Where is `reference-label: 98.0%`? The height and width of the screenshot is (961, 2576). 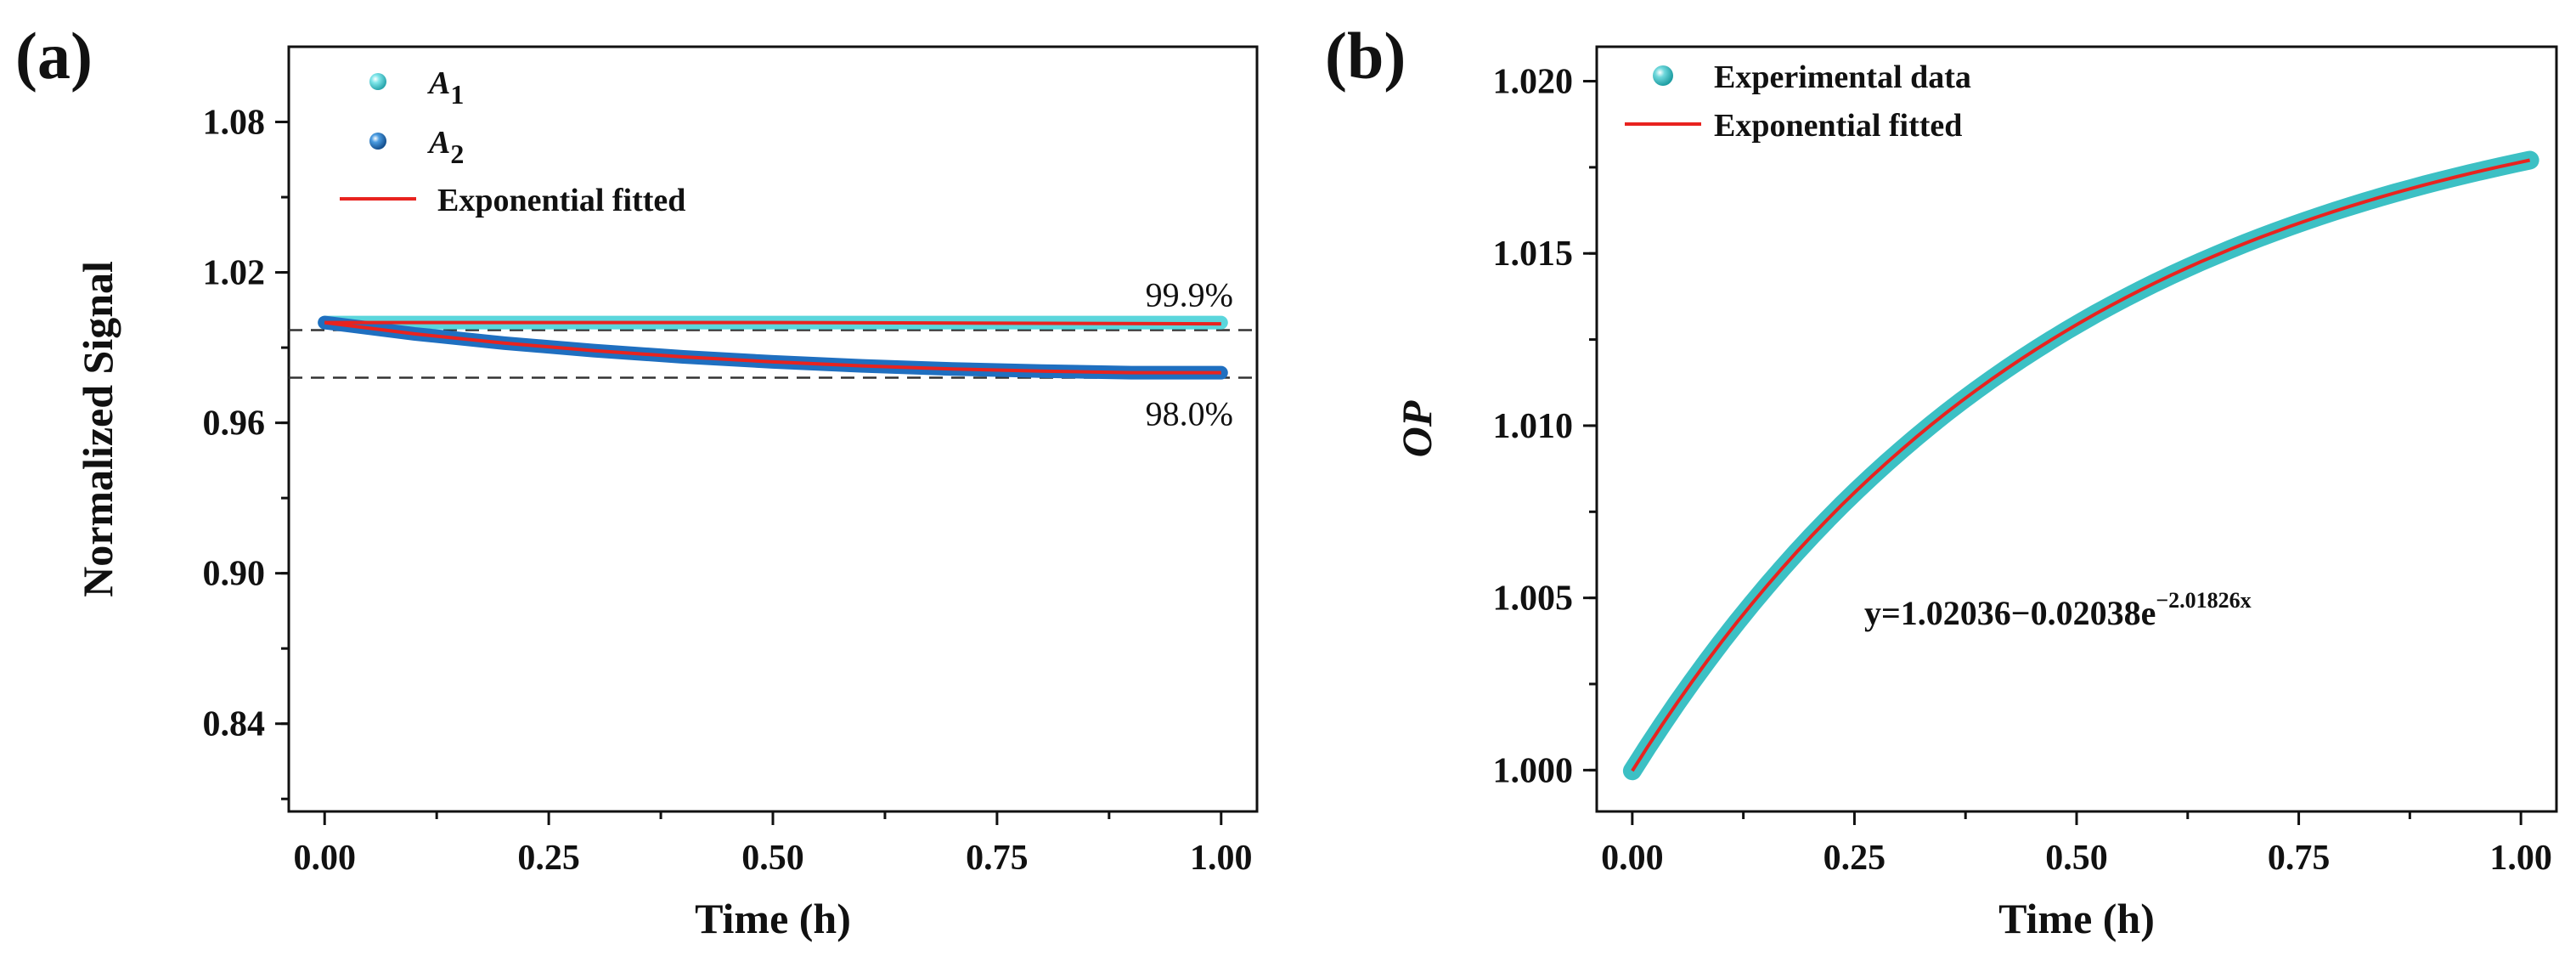 reference-label: 98.0% is located at coordinates (1189, 414).